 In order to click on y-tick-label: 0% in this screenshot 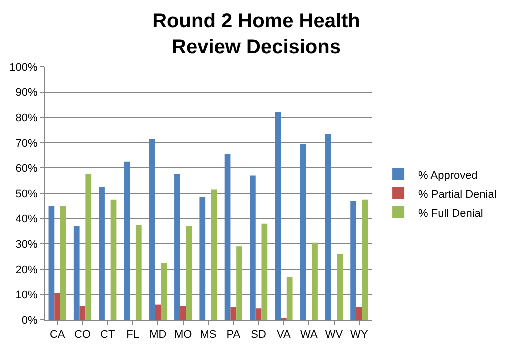, I will do `click(30, 320)`.